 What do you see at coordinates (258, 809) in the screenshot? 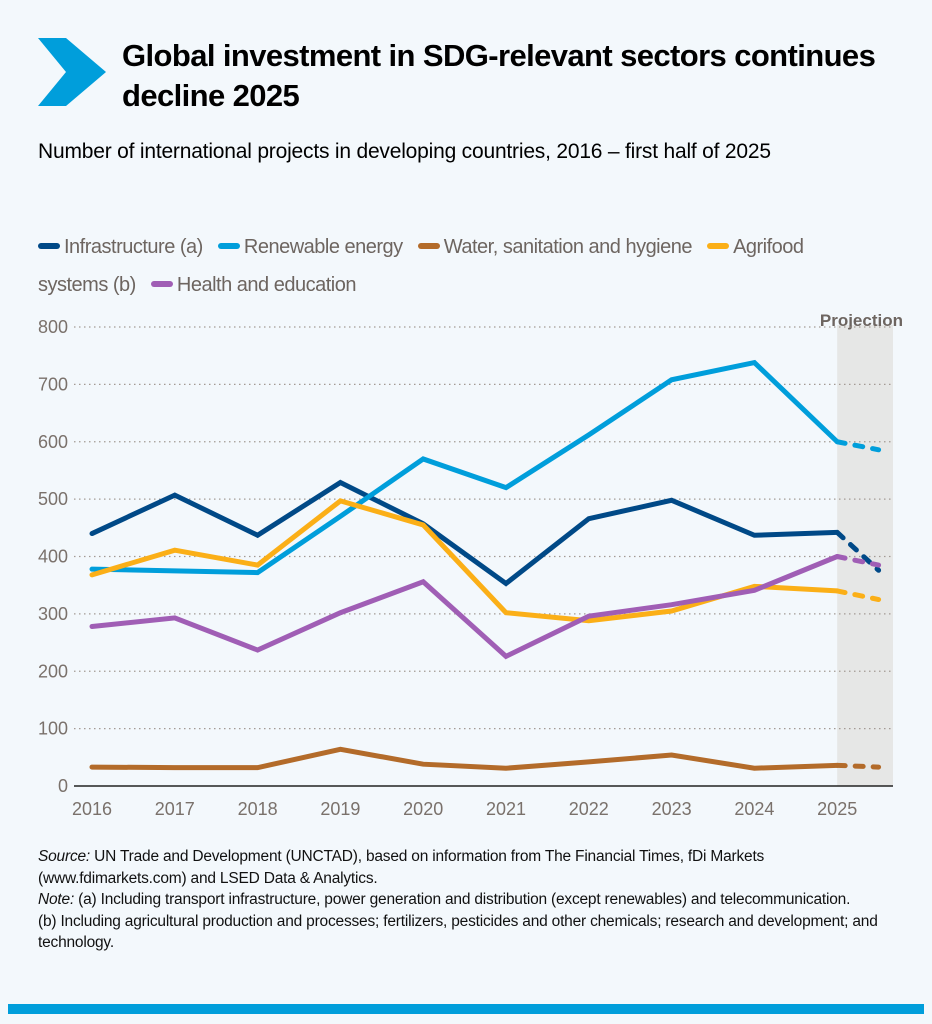
I see `x-tick-label: 2018` at bounding box center [258, 809].